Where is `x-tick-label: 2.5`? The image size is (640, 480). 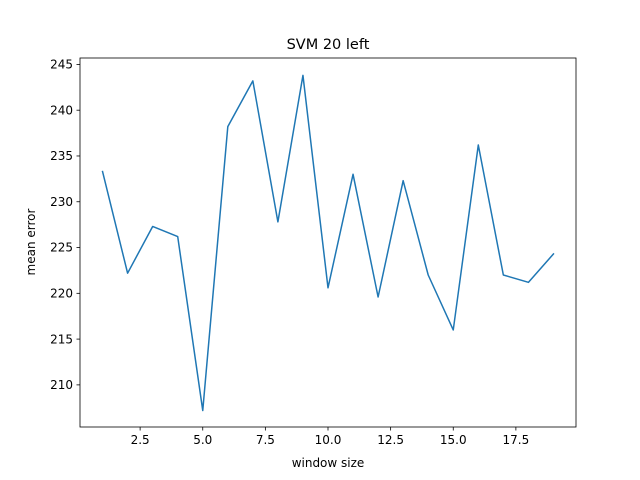
x-tick-label: 2.5 is located at coordinates (140, 440).